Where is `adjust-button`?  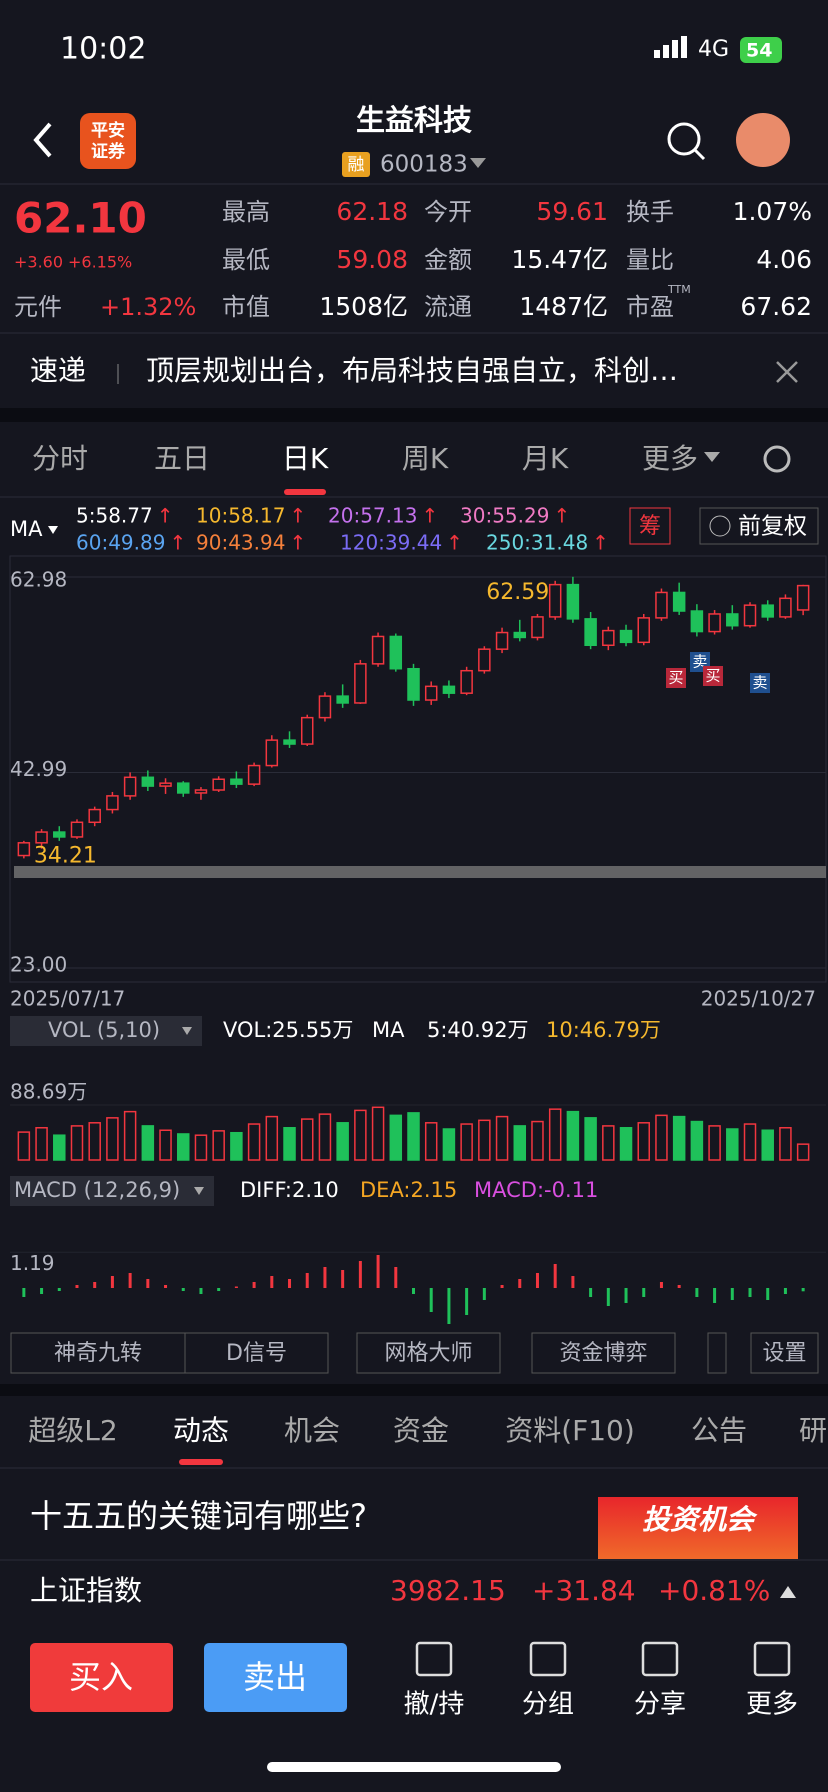
adjust-button is located at coordinates (759, 526).